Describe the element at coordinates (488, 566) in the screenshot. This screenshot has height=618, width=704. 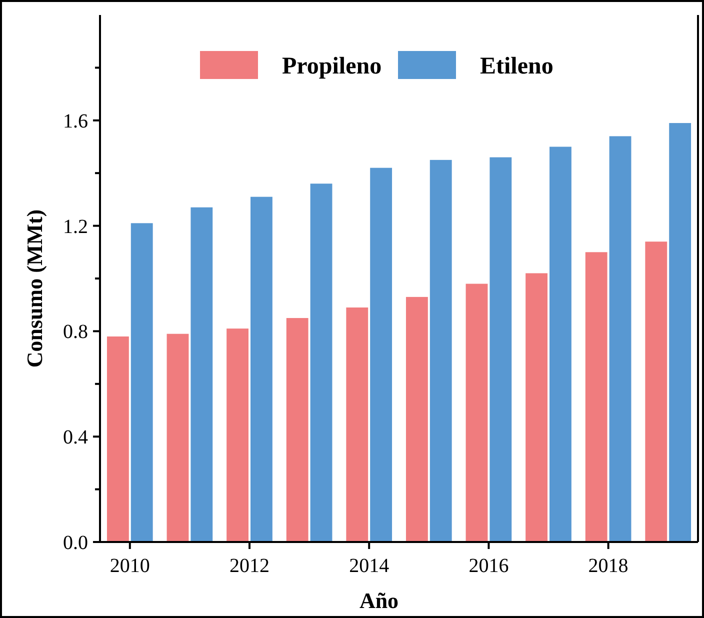
I see `x-tick-label: 2016` at that location.